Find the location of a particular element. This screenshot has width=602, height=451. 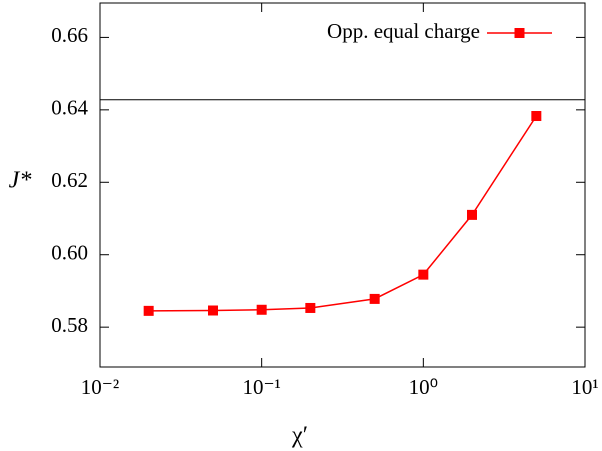

x-tick-label: 10⁰ is located at coordinates (423, 387).